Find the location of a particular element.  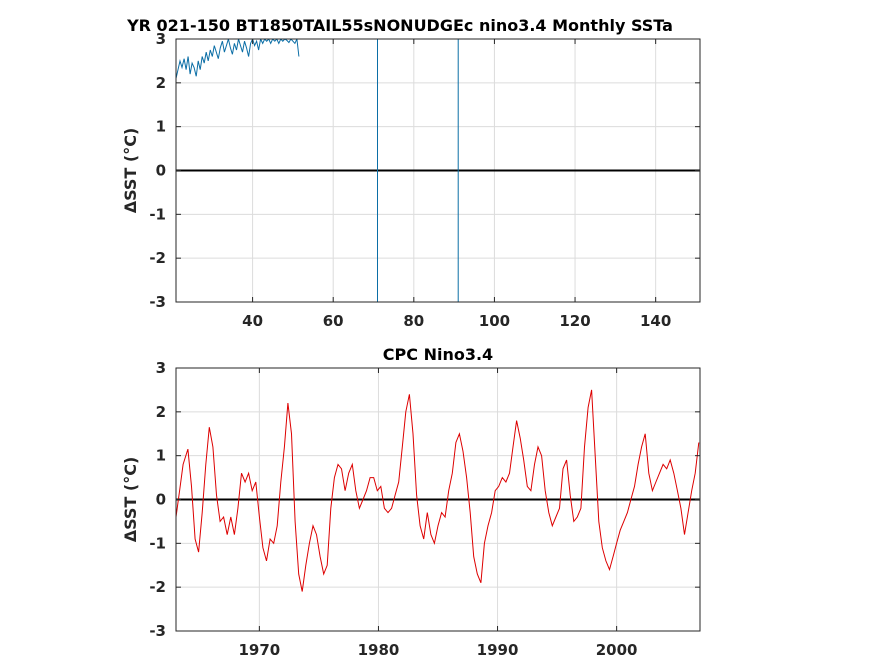

chart-title: CPC Nino3.4 is located at coordinates (438, 354).